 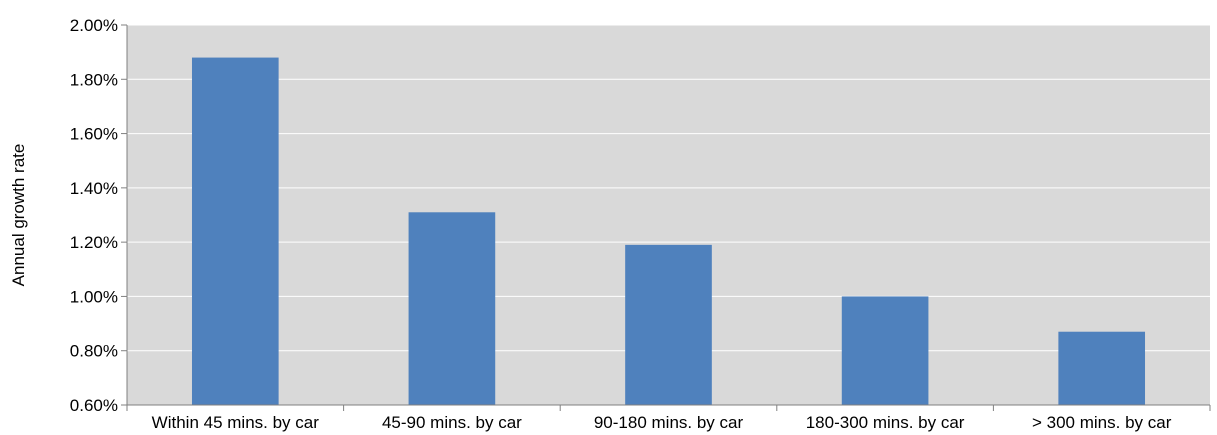 I want to click on x-tick-label: Within 45 mins. by car, so click(x=236, y=422).